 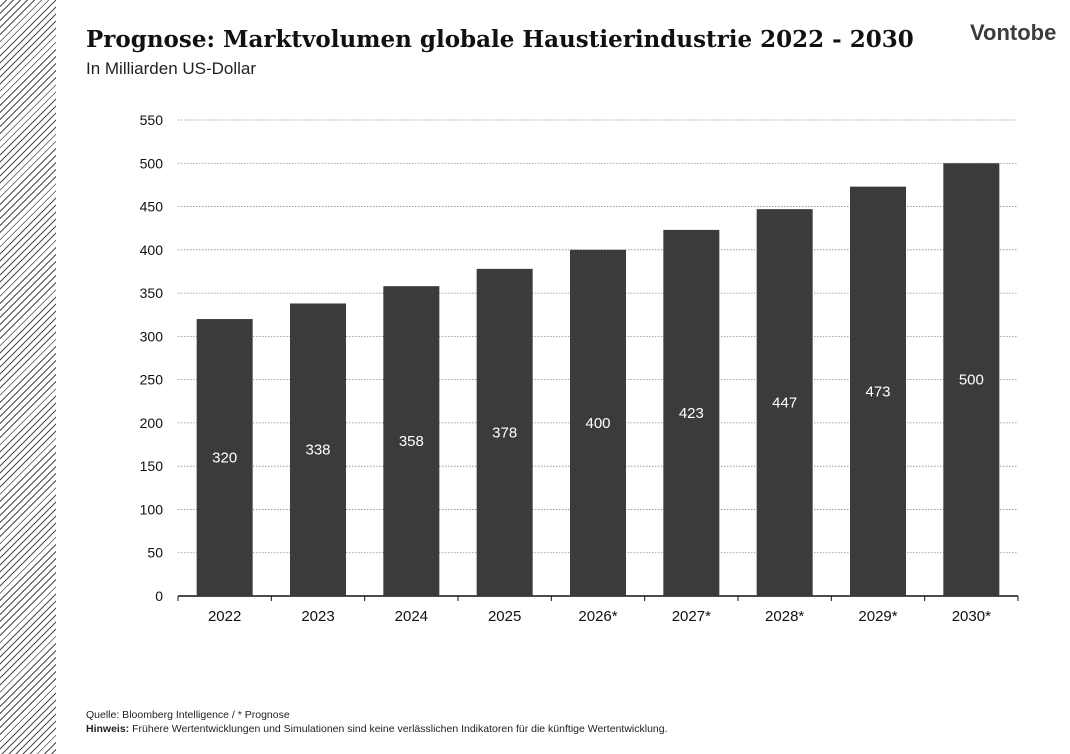 I want to click on x-tick-label: 2025, so click(x=504, y=616).